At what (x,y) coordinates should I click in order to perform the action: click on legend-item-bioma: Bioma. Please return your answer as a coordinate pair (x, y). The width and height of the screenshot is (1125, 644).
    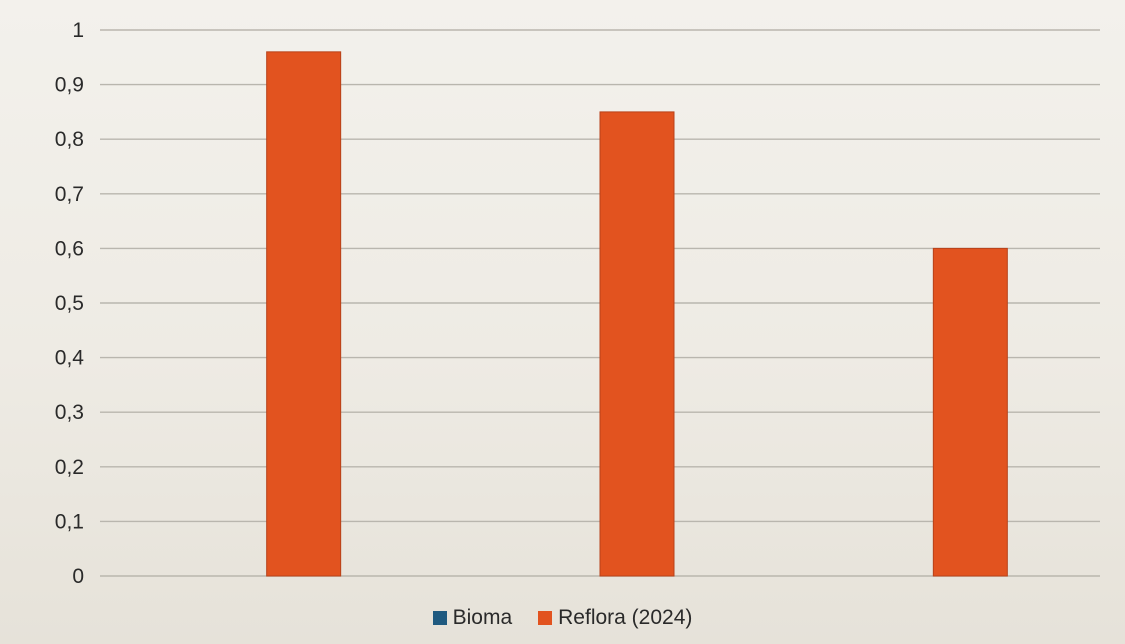
    Looking at the image, I should click on (472, 618).